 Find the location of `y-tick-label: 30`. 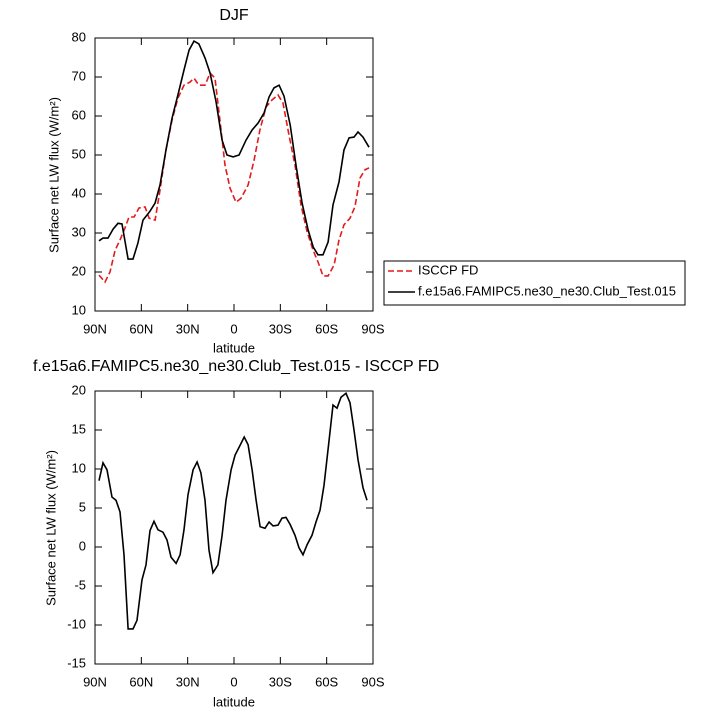

y-tick-label: 30 is located at coordinates (79, 231).